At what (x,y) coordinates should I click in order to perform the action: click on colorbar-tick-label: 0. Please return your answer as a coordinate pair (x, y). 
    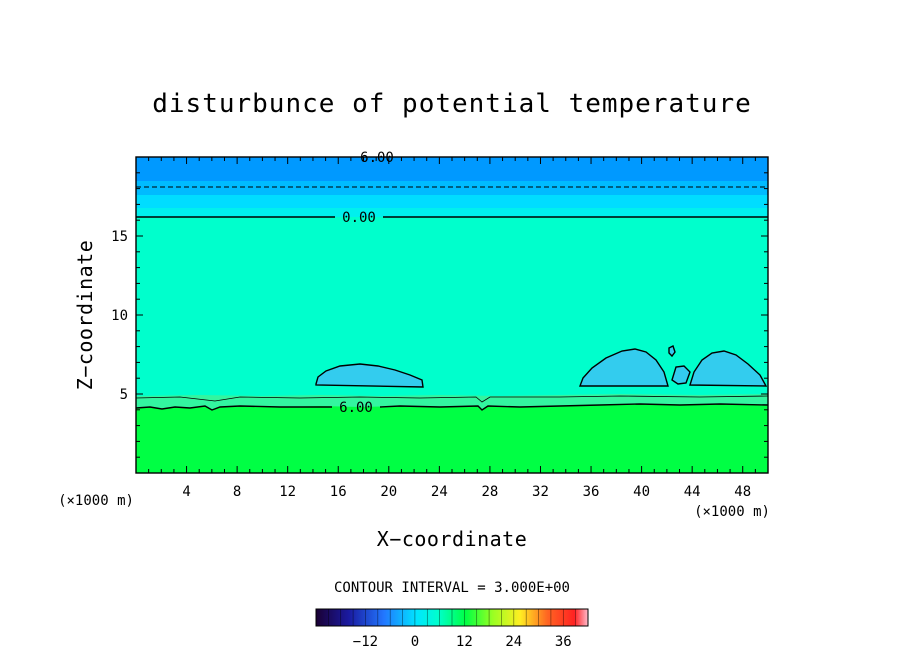
    Looking at the image, I should click on (415, 642).